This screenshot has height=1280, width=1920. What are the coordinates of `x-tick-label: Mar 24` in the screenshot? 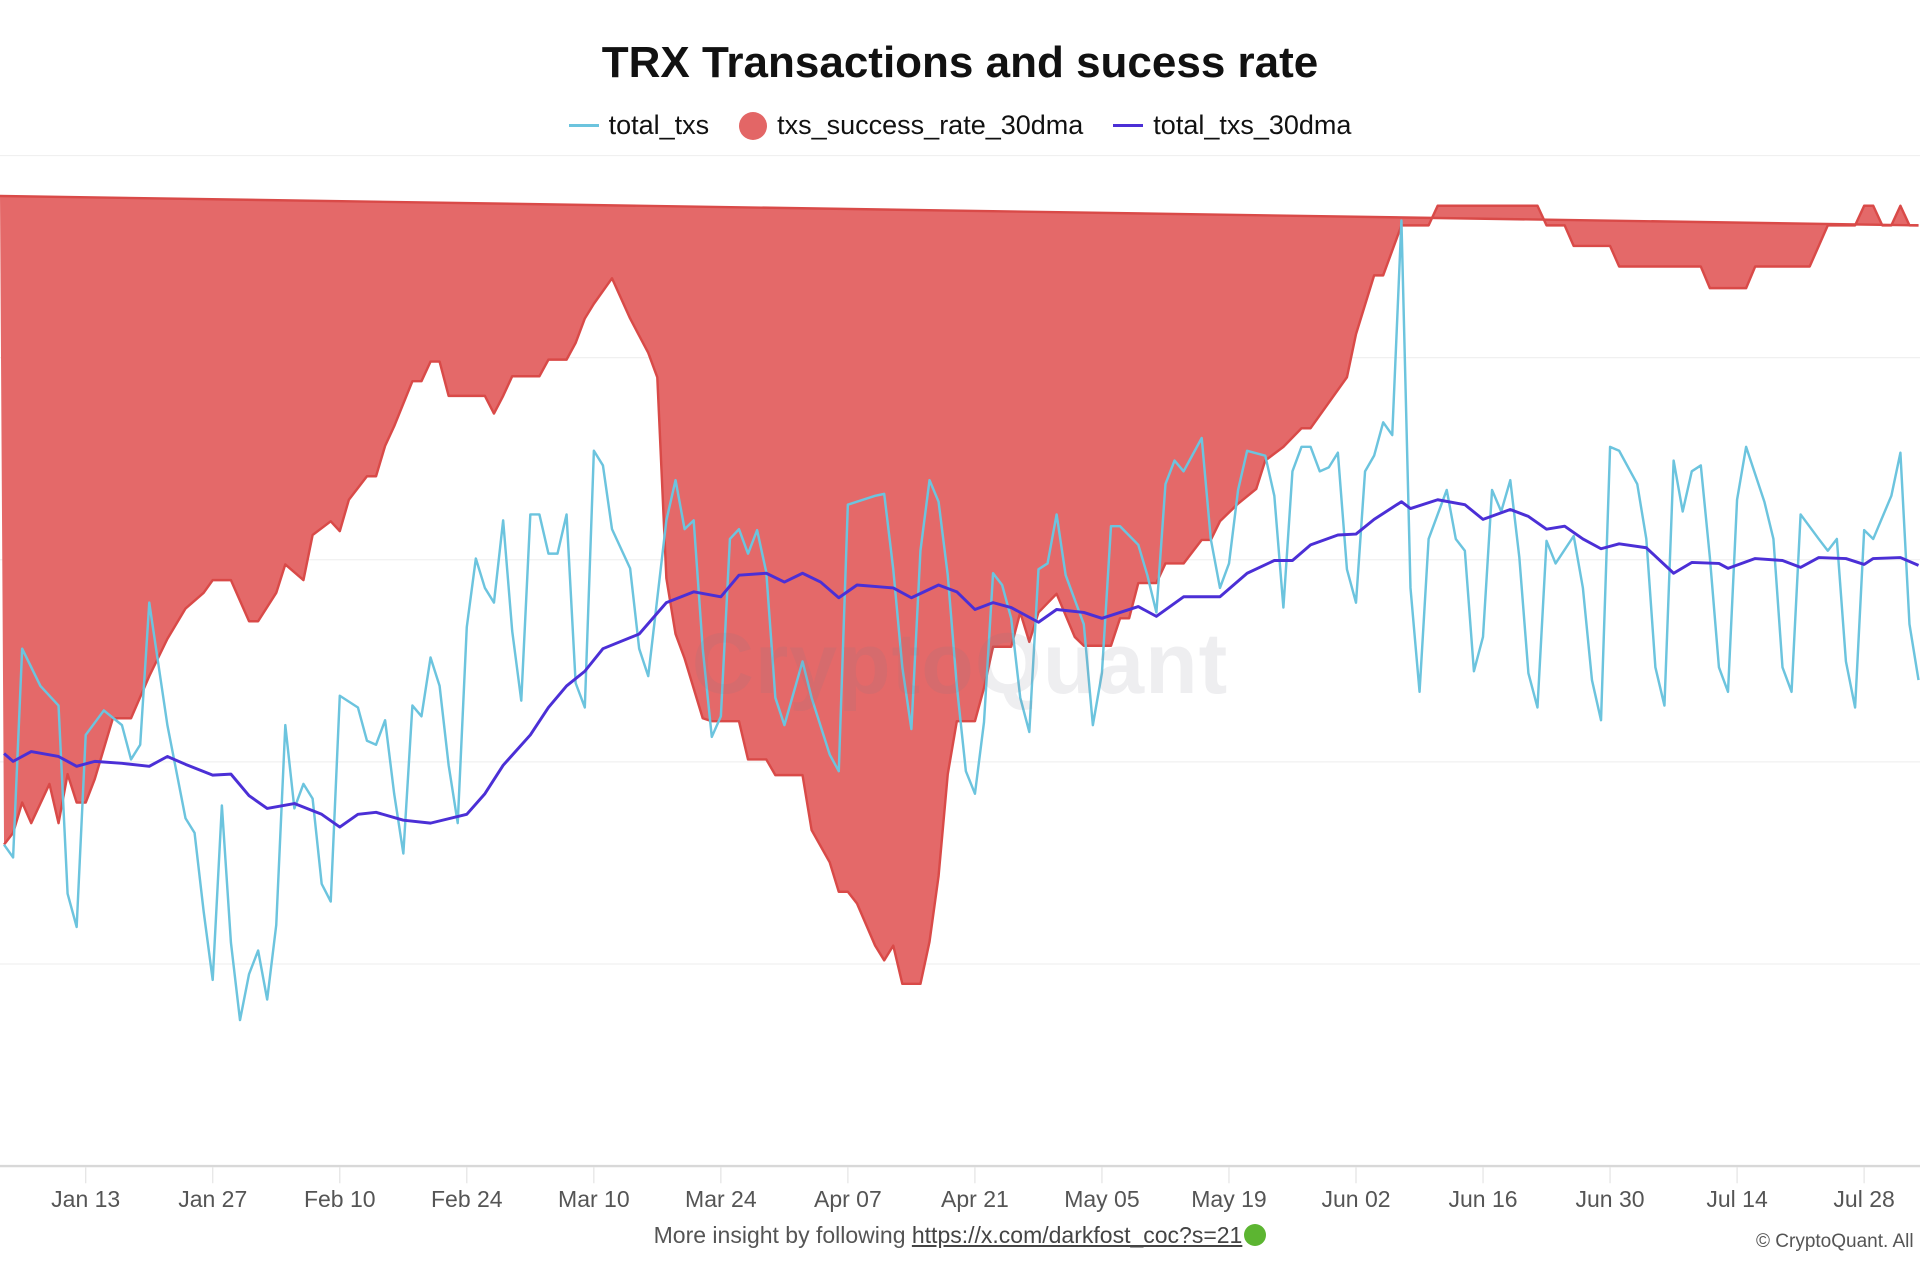 It's located at (721, 1199).